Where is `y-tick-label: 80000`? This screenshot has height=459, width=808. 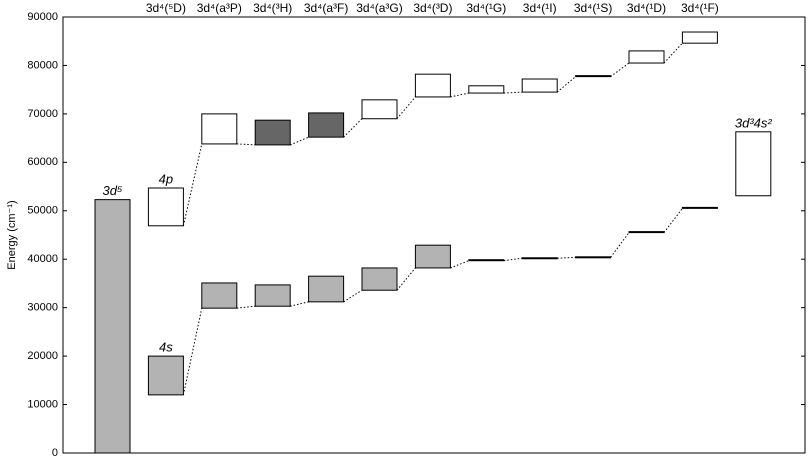 y-tick-label: 80000 is located at coordinates (42, 65).